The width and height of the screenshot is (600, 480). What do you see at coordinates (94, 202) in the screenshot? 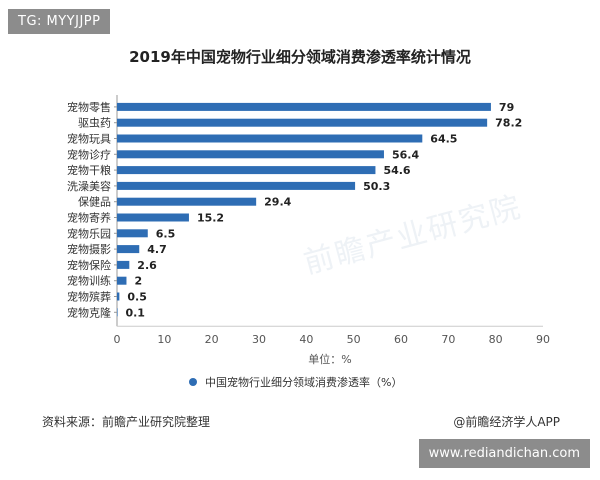
I see `category-label: 保健品` at bounding box center [94, 202].